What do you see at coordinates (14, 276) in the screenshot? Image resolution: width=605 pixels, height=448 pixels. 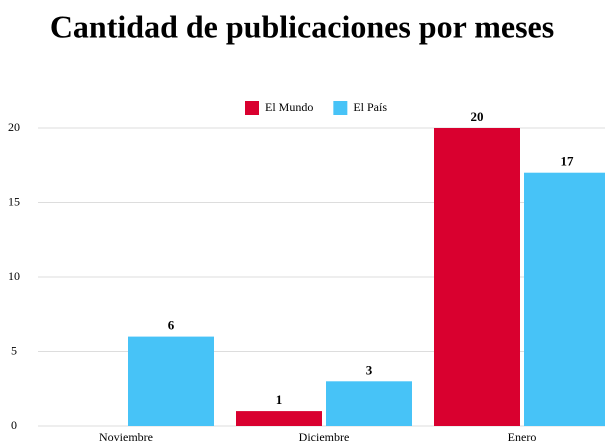 I see `y-tick-label: 10` at bounding box center [14, 276].